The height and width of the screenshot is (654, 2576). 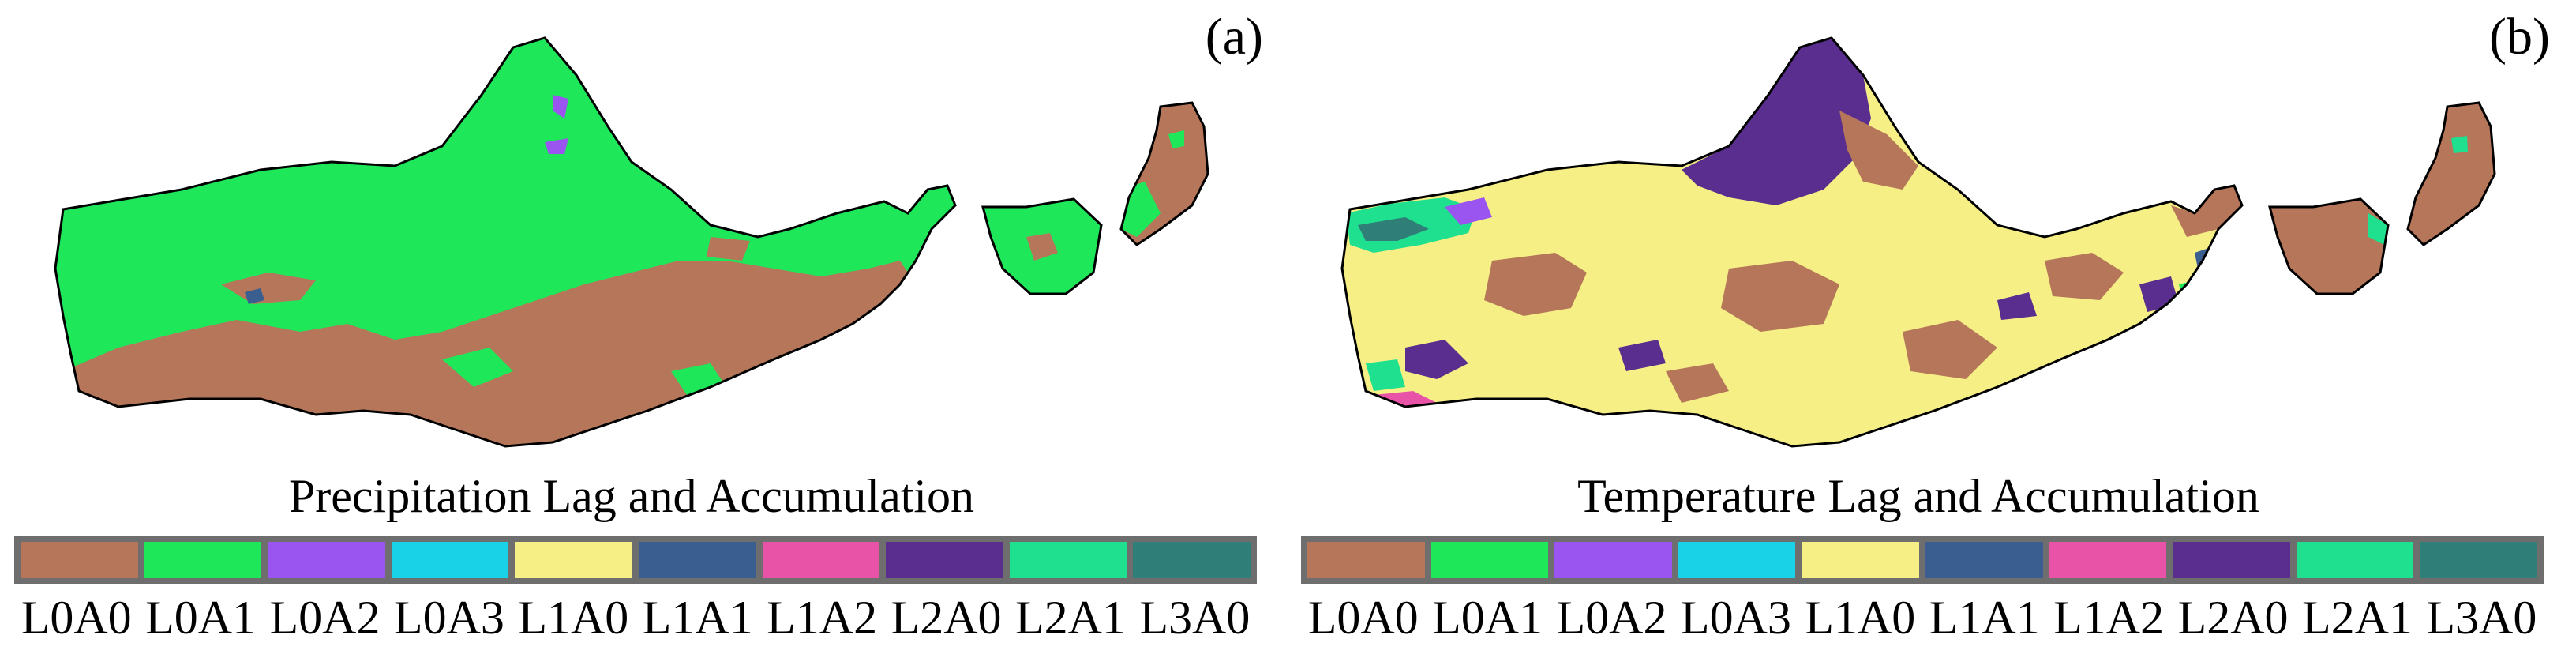 I want to click on panel-label: (b), so click(x=2519, y=37).